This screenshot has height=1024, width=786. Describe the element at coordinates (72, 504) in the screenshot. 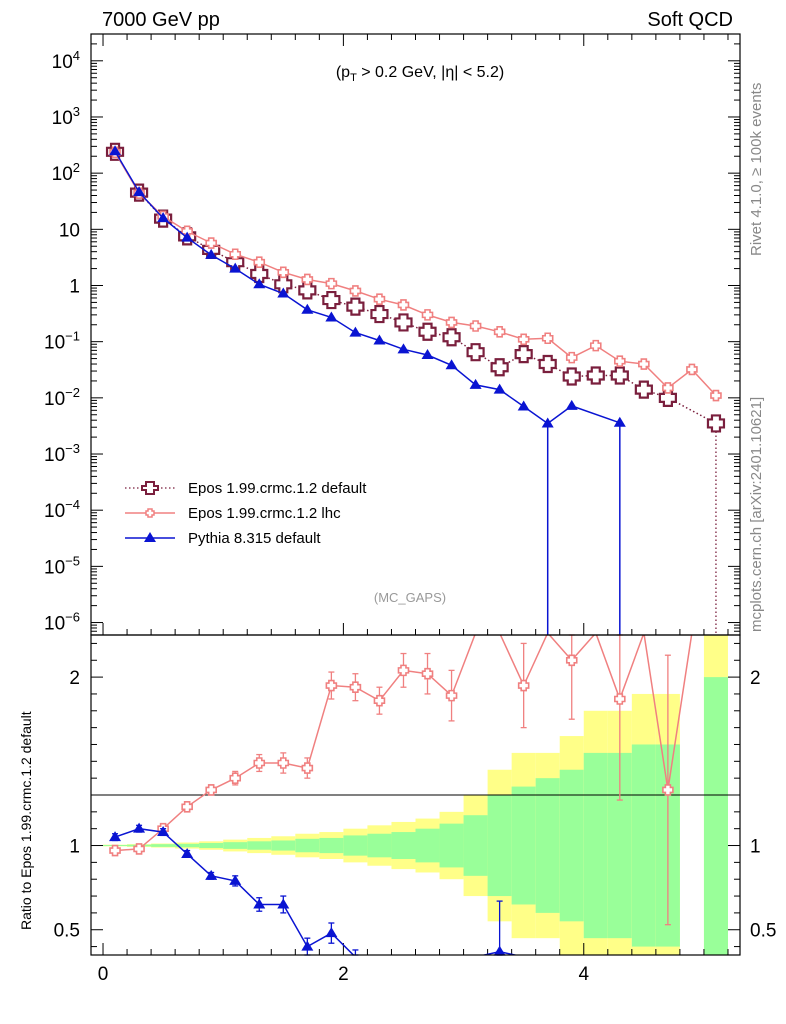

I see `y-tick-label-exponent: −4` at that location.